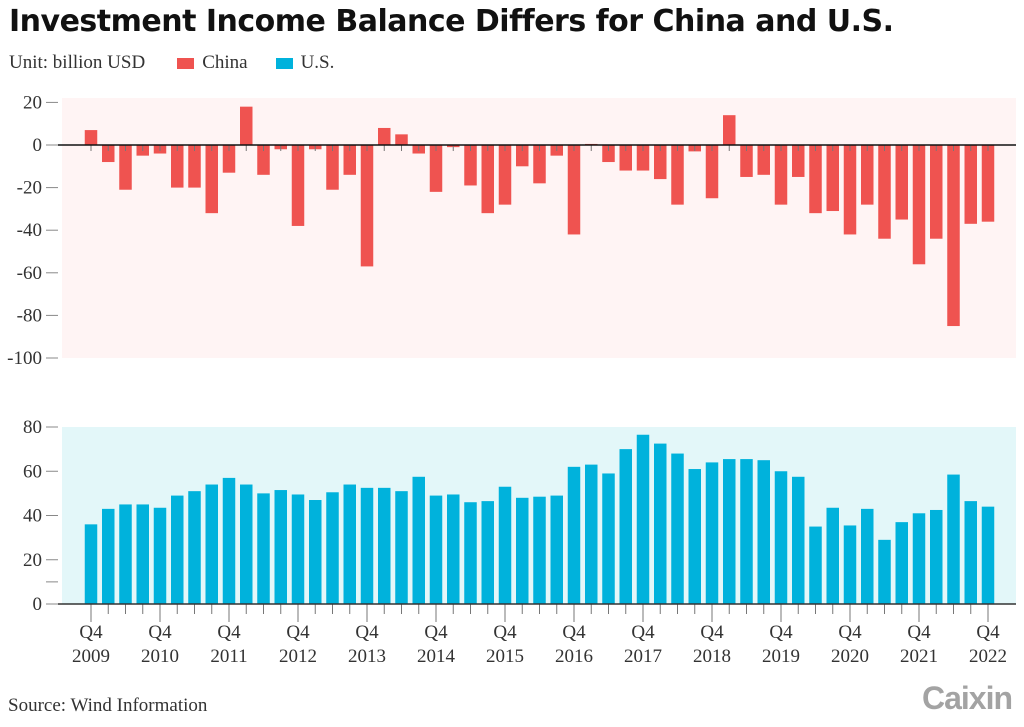  Describe the element at coordinates (298, 656) in the screenshot. I see `xtick-label-year: 2012` at that location.